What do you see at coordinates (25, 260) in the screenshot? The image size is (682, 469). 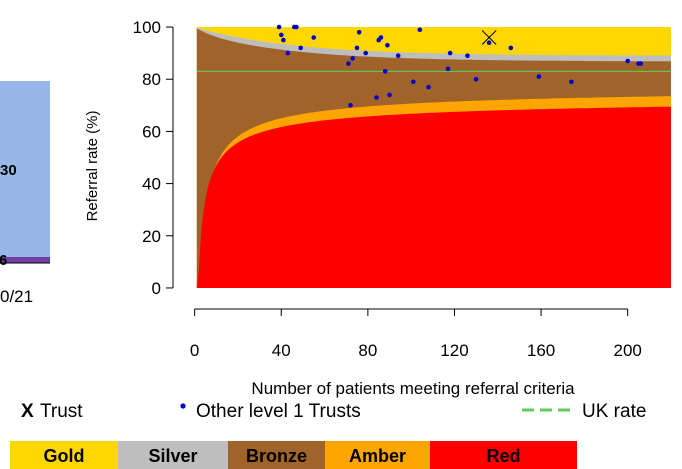 I see `partial-bar-accent` at bounding box center [25, 260].